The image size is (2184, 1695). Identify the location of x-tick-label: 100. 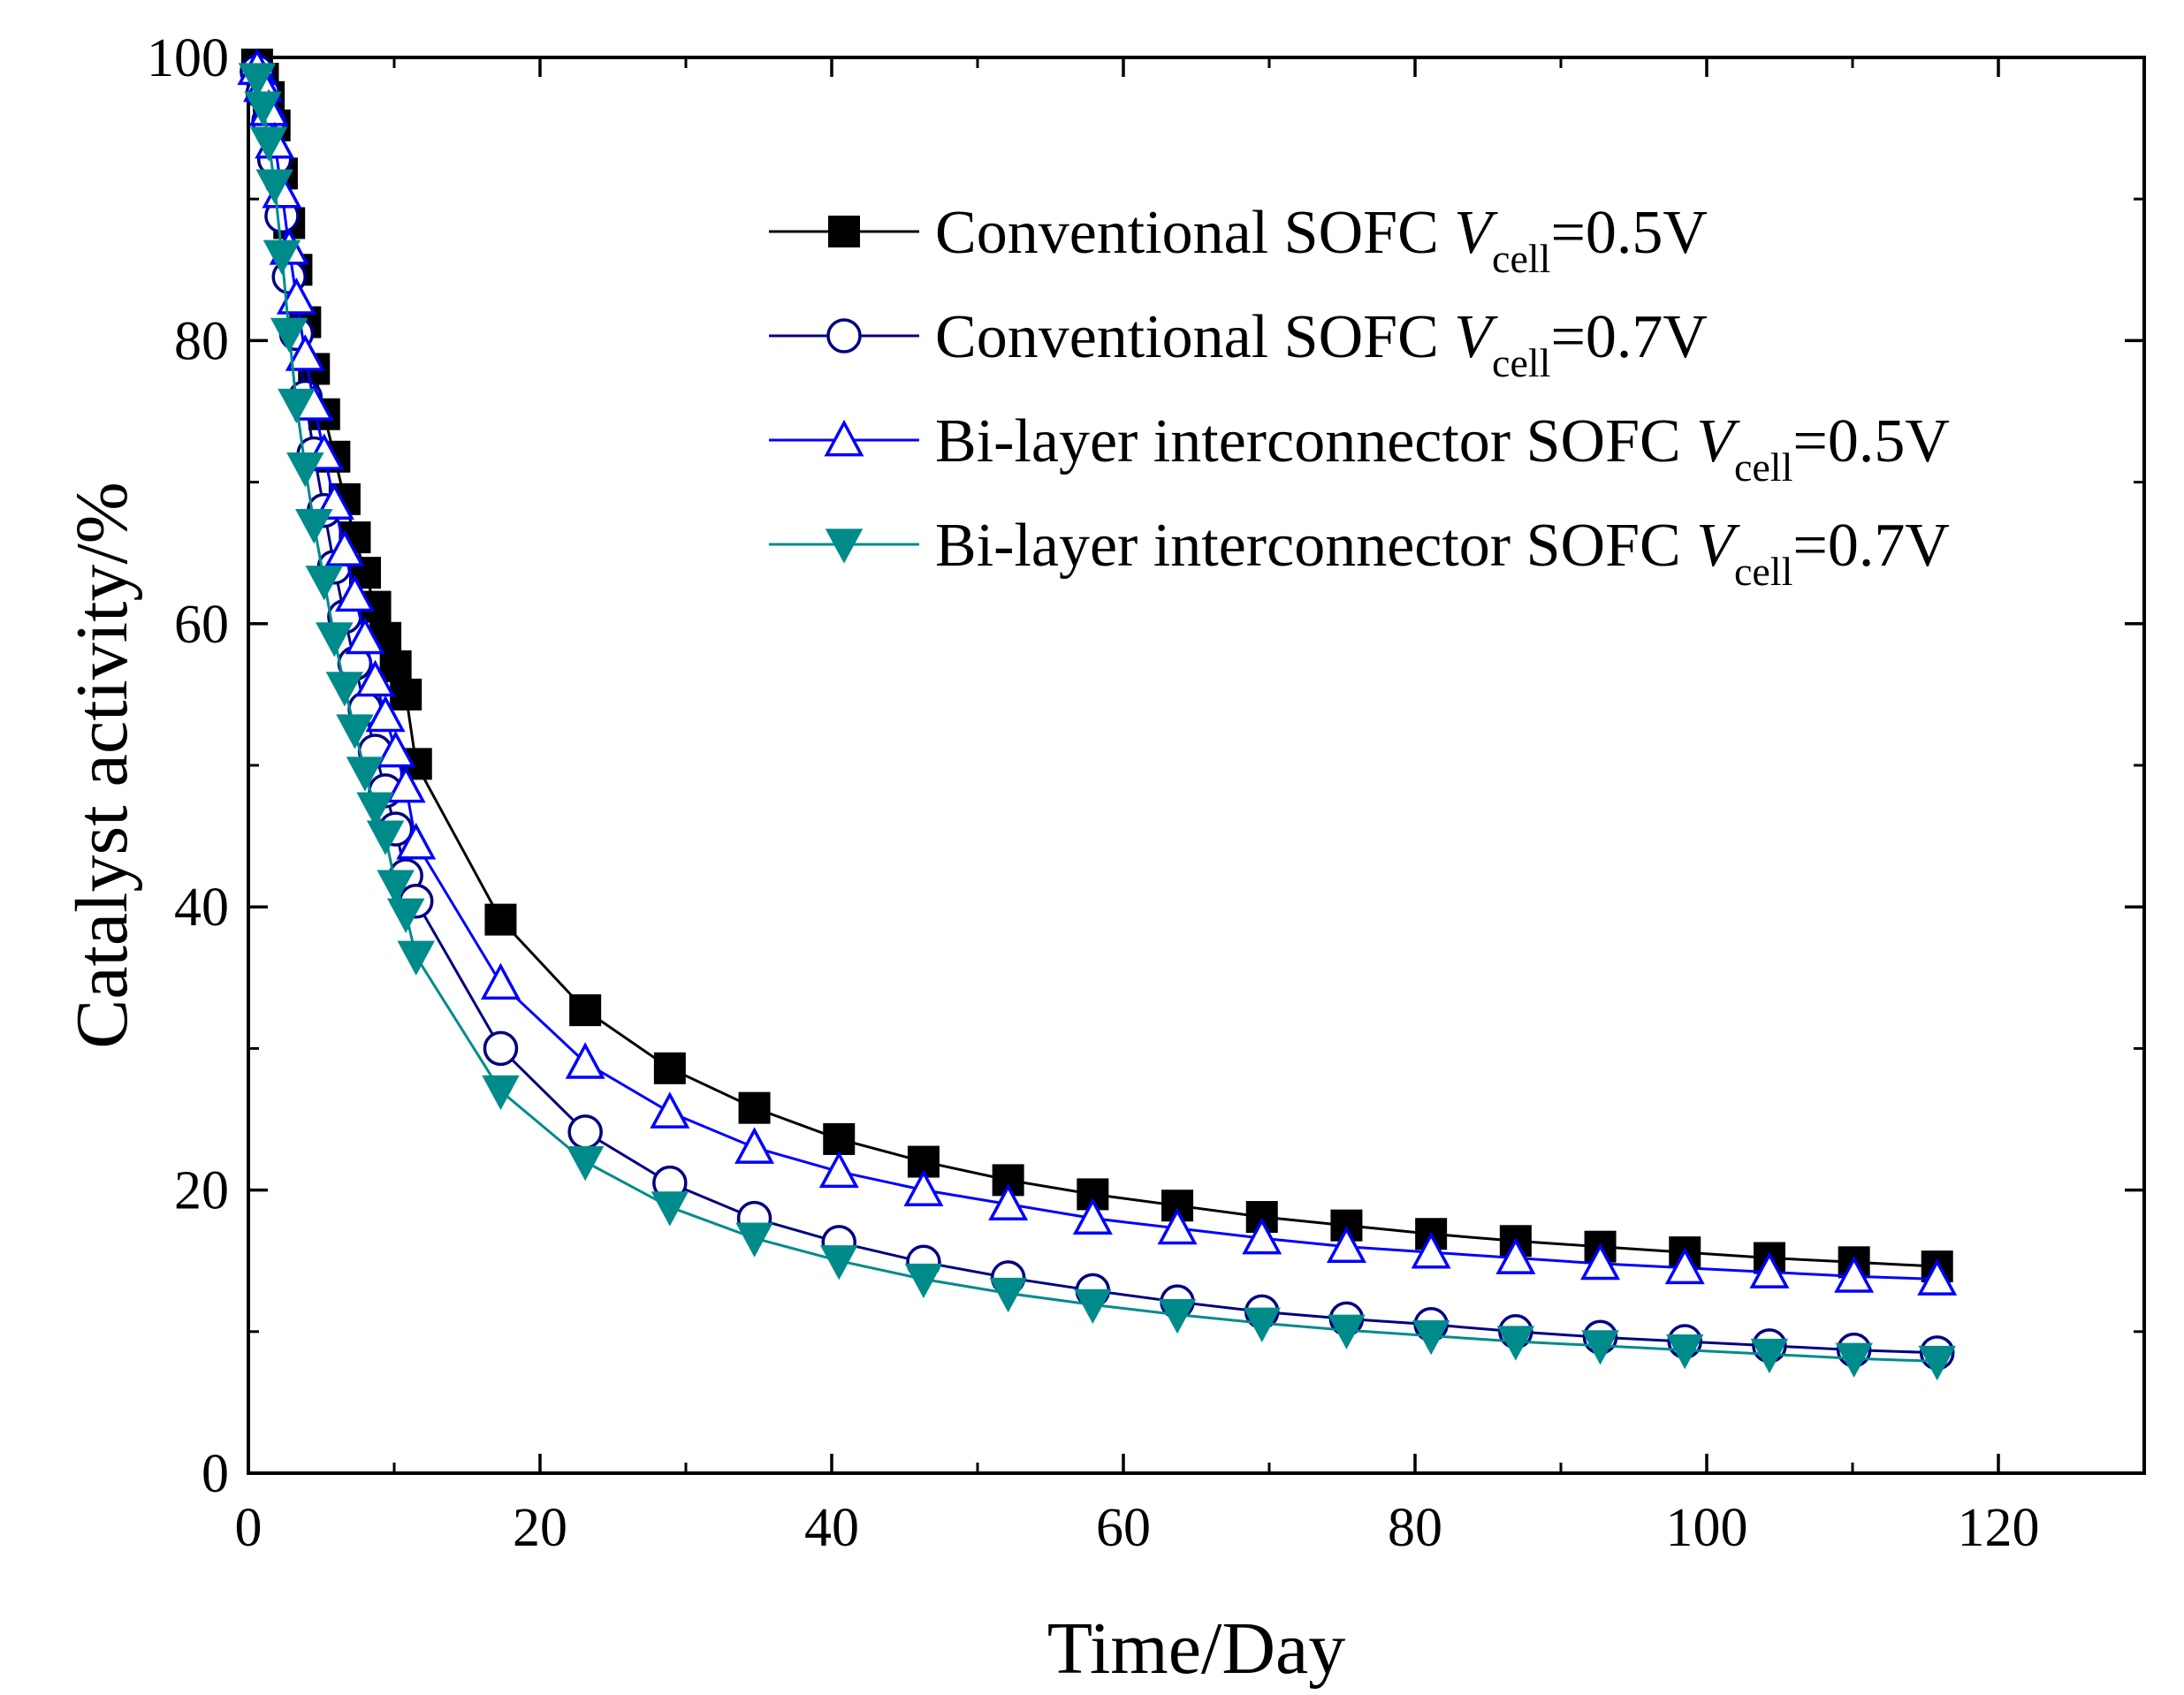
(1707, 1528).